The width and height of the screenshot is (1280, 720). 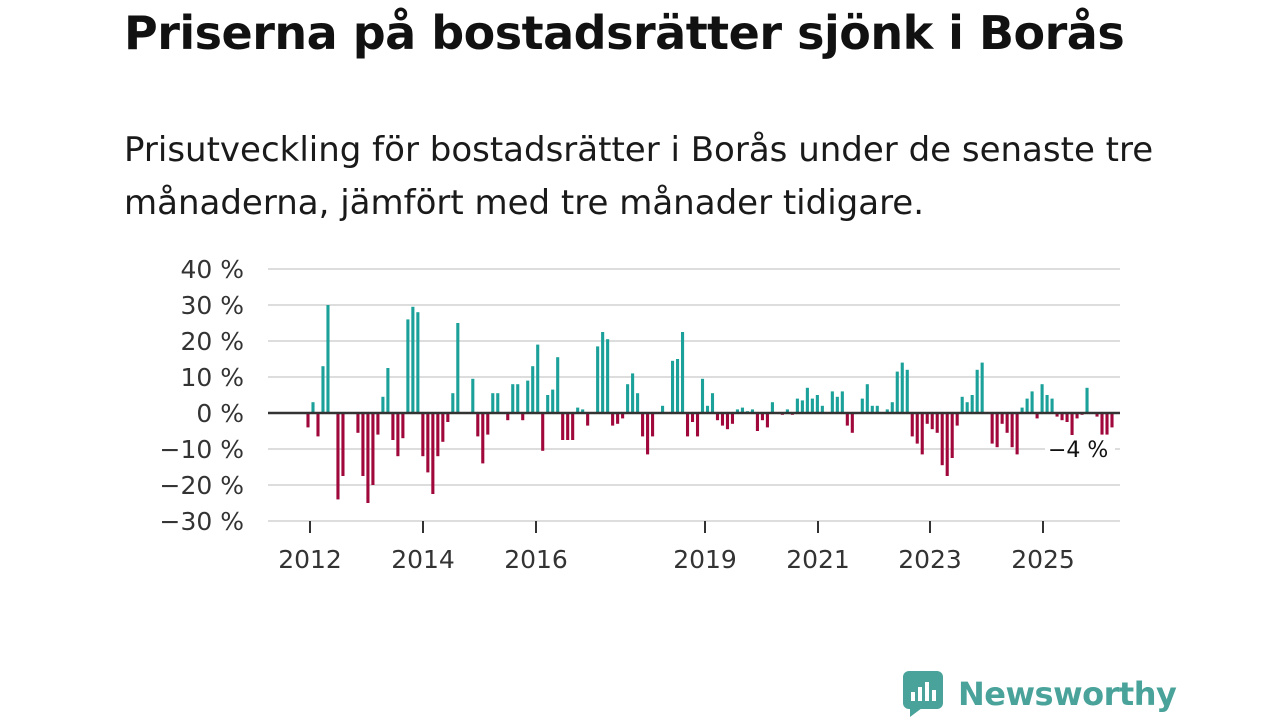 What do you see at coordinates (624, 33) in the screenshot?
I see `chart-title: Priserna på bostadsrätter sjönk i Borås` at bounding box center [624, 33].